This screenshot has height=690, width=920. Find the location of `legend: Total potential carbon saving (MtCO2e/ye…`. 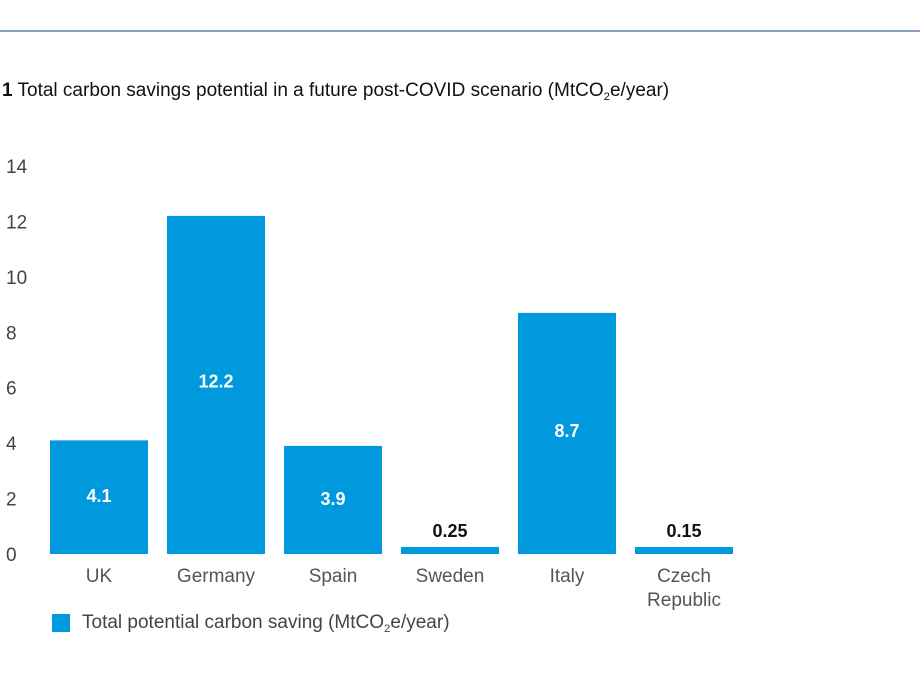

legend: Total potential carbon saving (MtCO2e/ye… is located at coordinates (251, 623).